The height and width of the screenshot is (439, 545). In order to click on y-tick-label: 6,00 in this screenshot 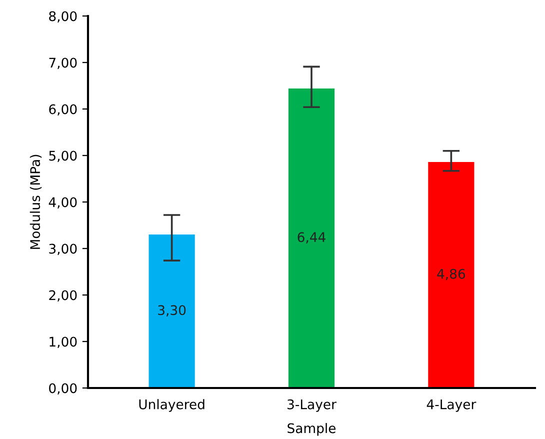, I will do `click(63, 110)`.